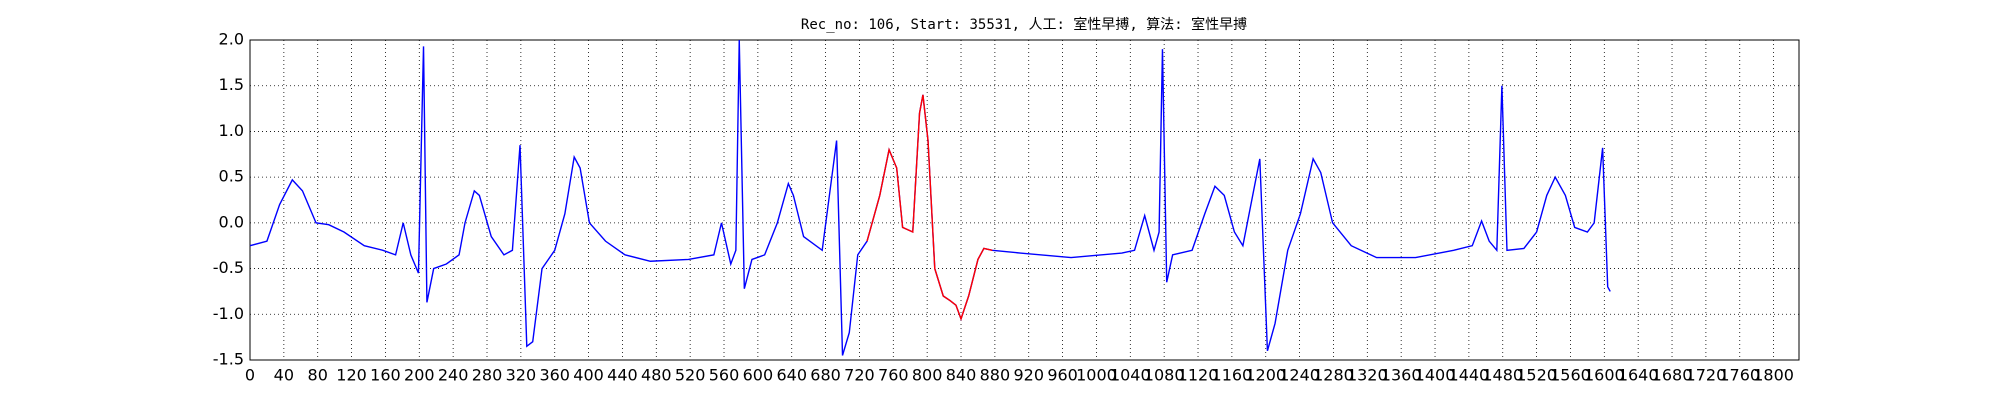  Describe the element at coordinates (385, 375) in the screenshot. I see `x-tick-label: 160` at that location.